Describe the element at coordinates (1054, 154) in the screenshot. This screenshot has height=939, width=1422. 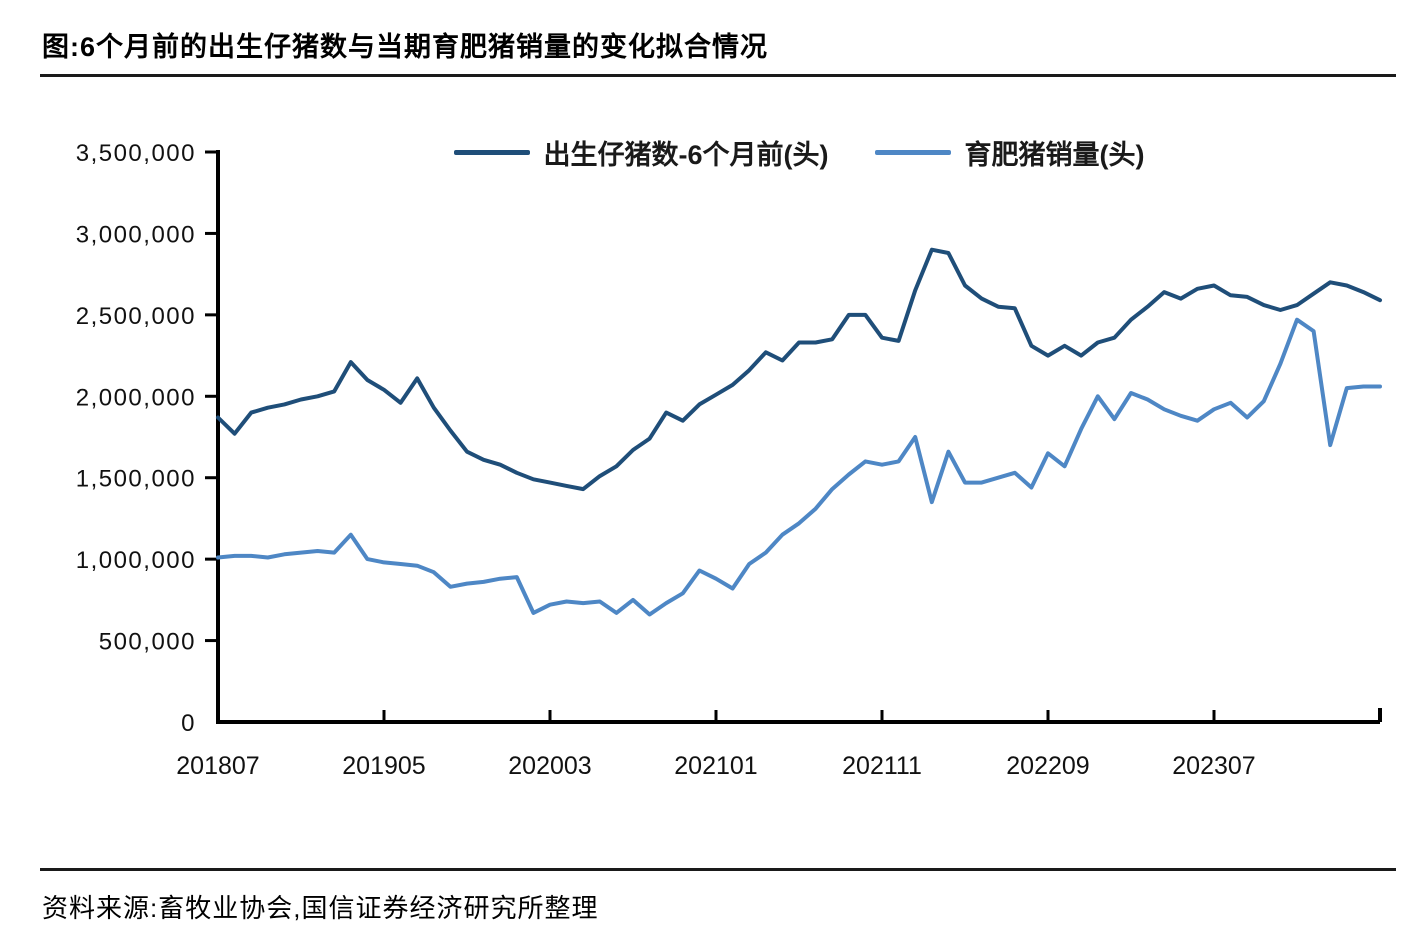
I see `legend-label-hog-sales: 育肥猪销量(头)` at that location.